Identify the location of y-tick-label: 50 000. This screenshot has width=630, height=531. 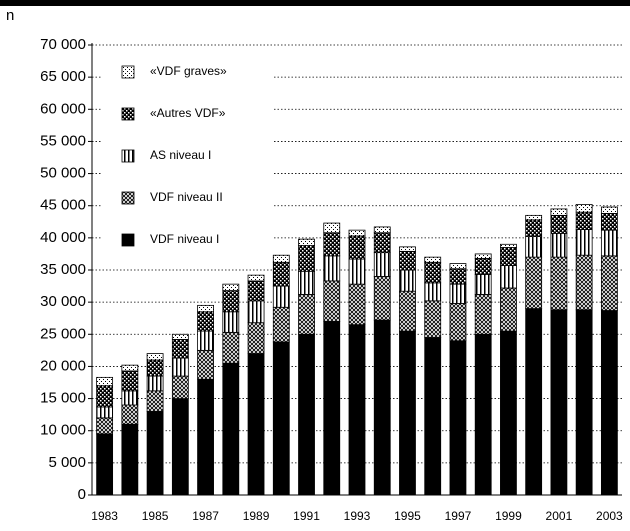
(63, 173).